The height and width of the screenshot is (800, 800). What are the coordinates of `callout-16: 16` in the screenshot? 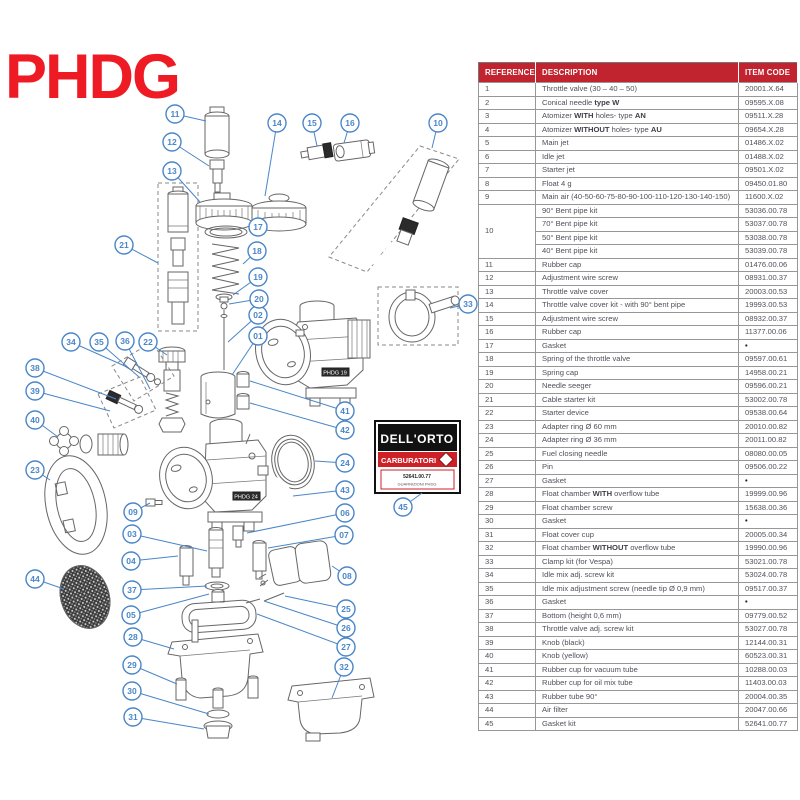 It's located at (350, 128).